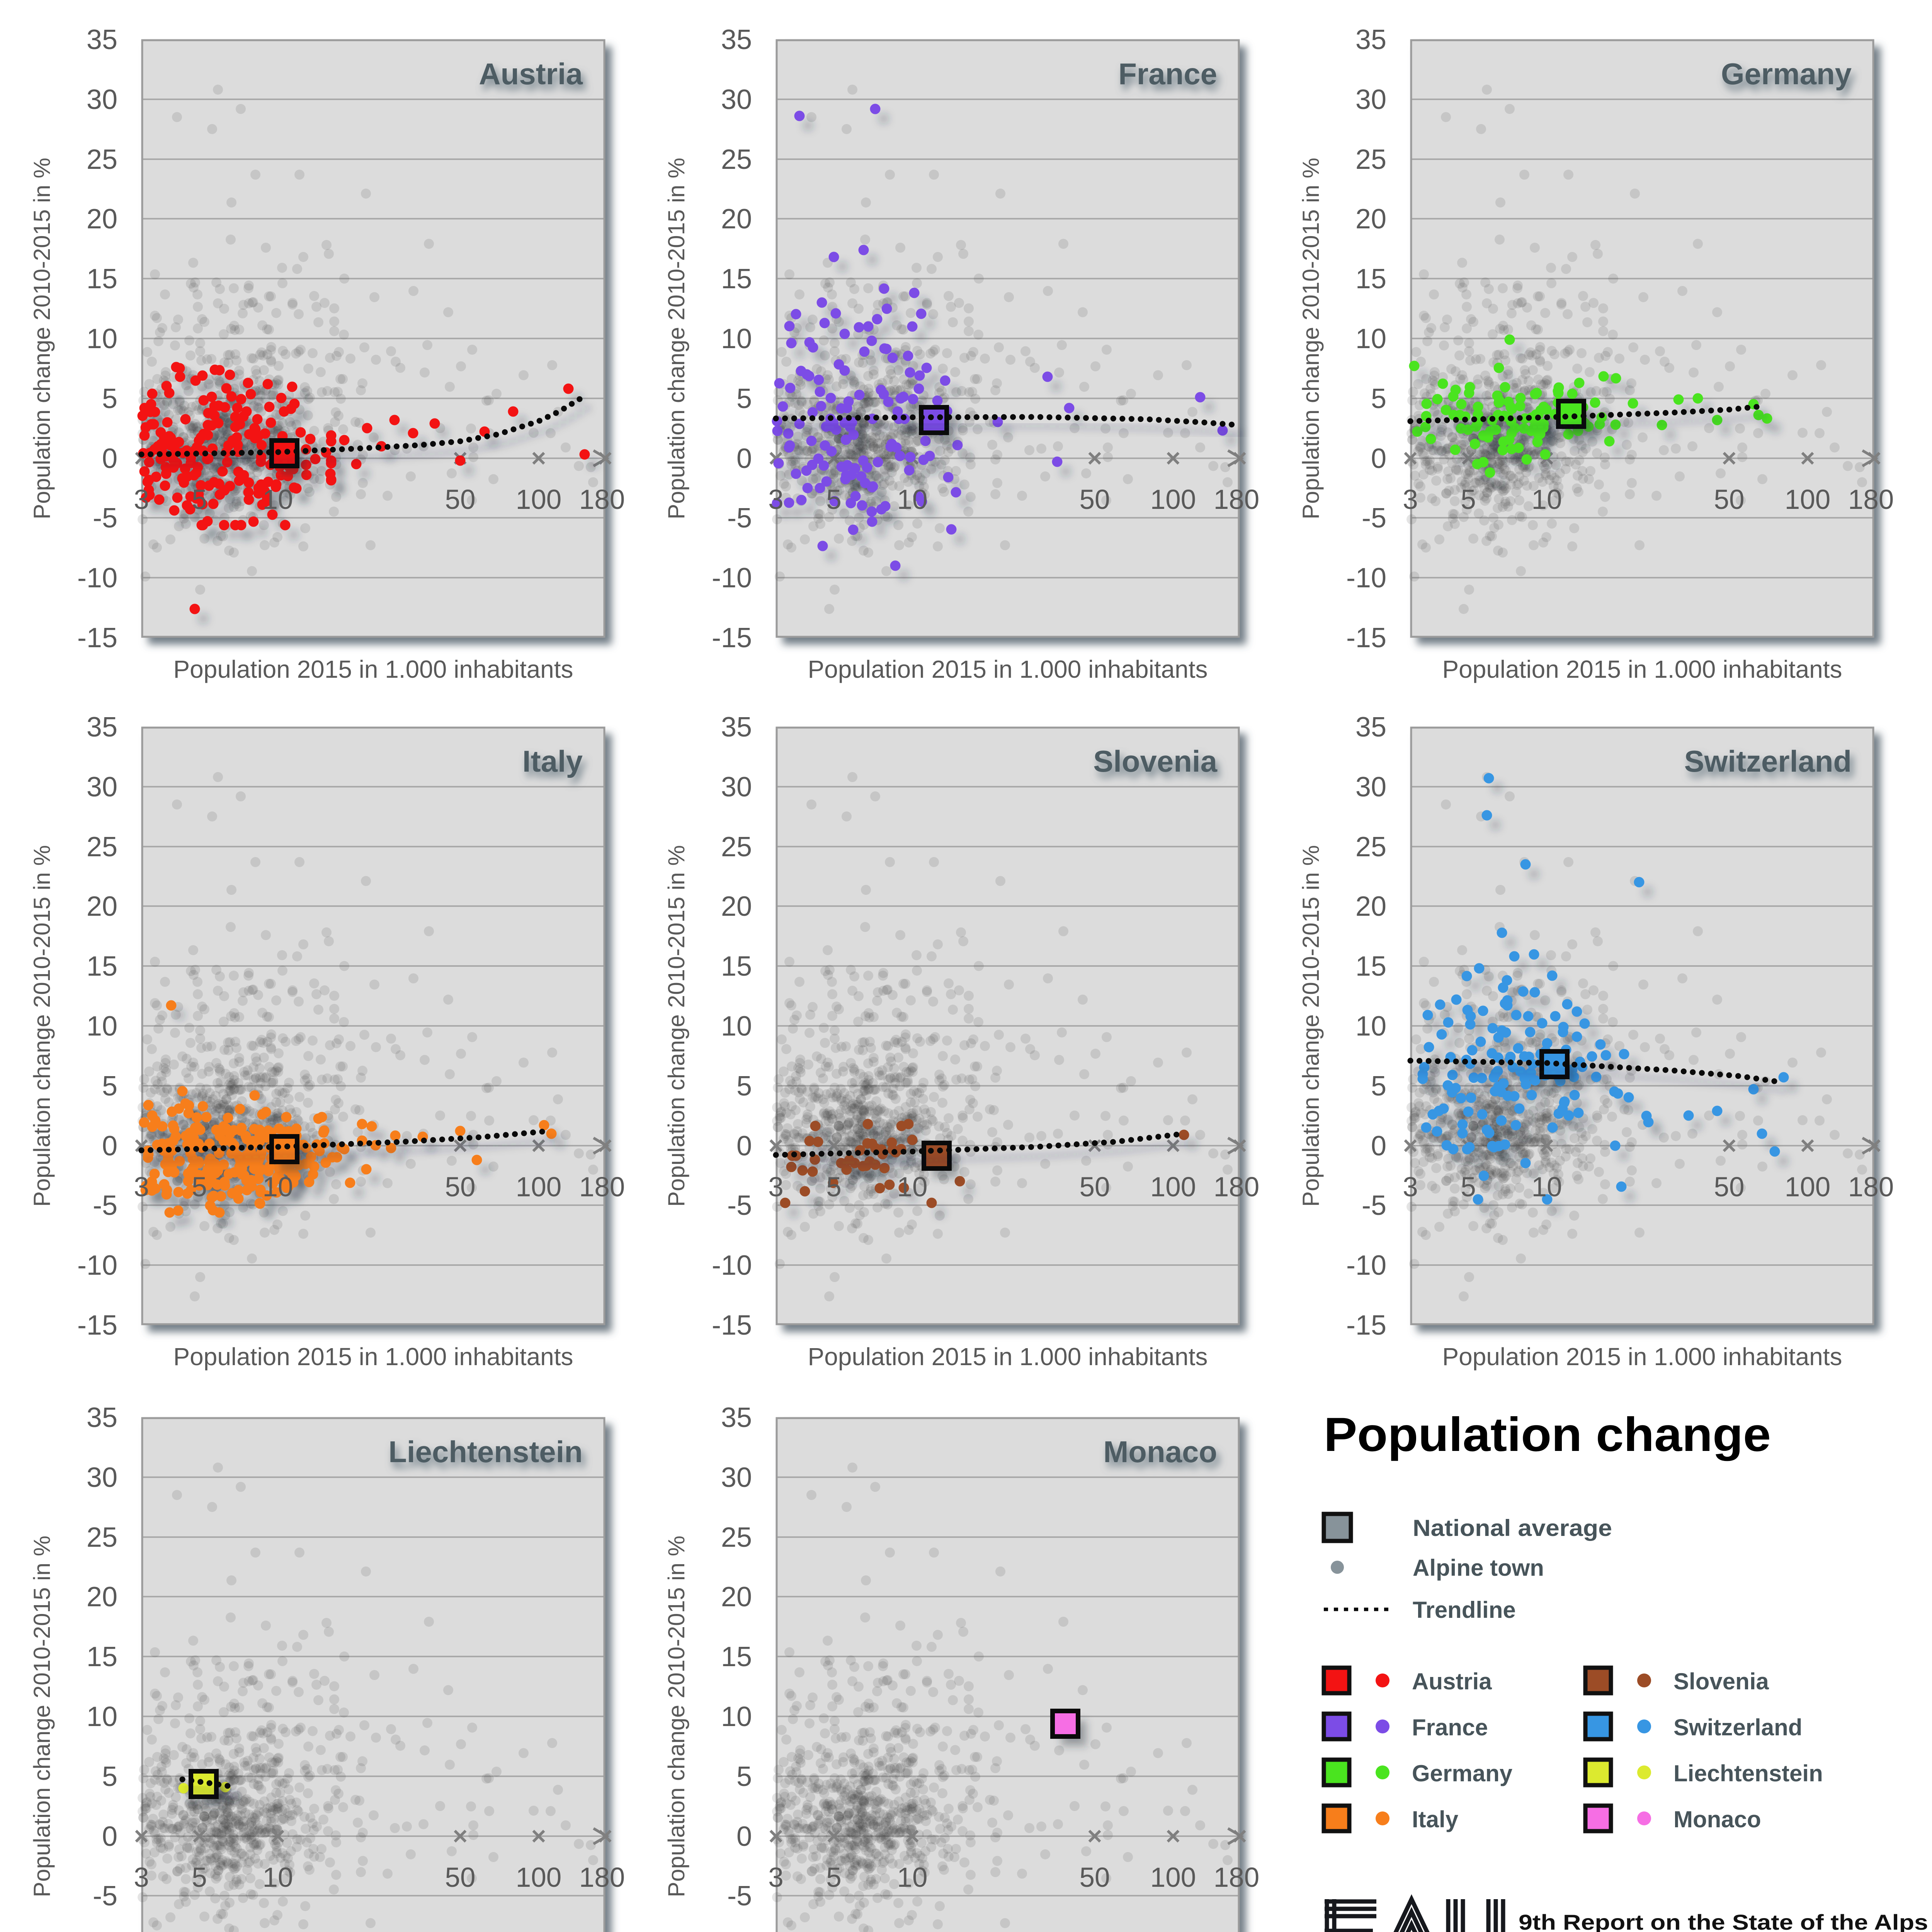  I want to click on svg-text: National average, so click(1512, 1528).